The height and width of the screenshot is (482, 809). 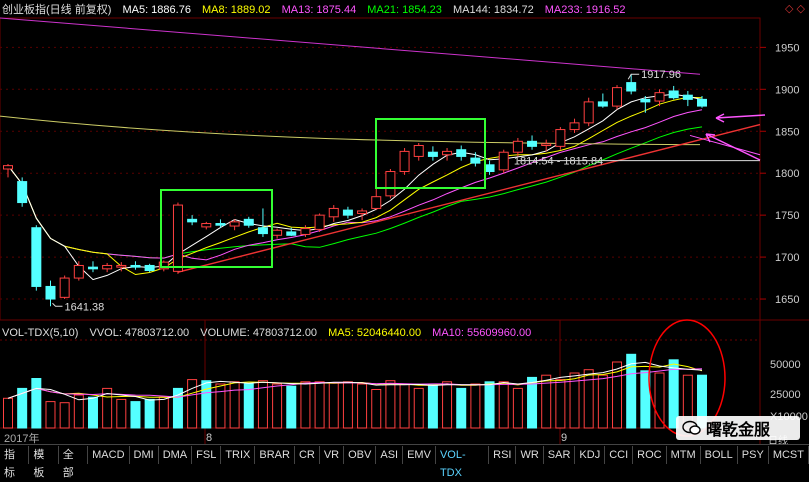 What do you see at coordinates (74, 462) in the screenshot?
I see `tab-全部: 全部` at bounding box center [74, 462].